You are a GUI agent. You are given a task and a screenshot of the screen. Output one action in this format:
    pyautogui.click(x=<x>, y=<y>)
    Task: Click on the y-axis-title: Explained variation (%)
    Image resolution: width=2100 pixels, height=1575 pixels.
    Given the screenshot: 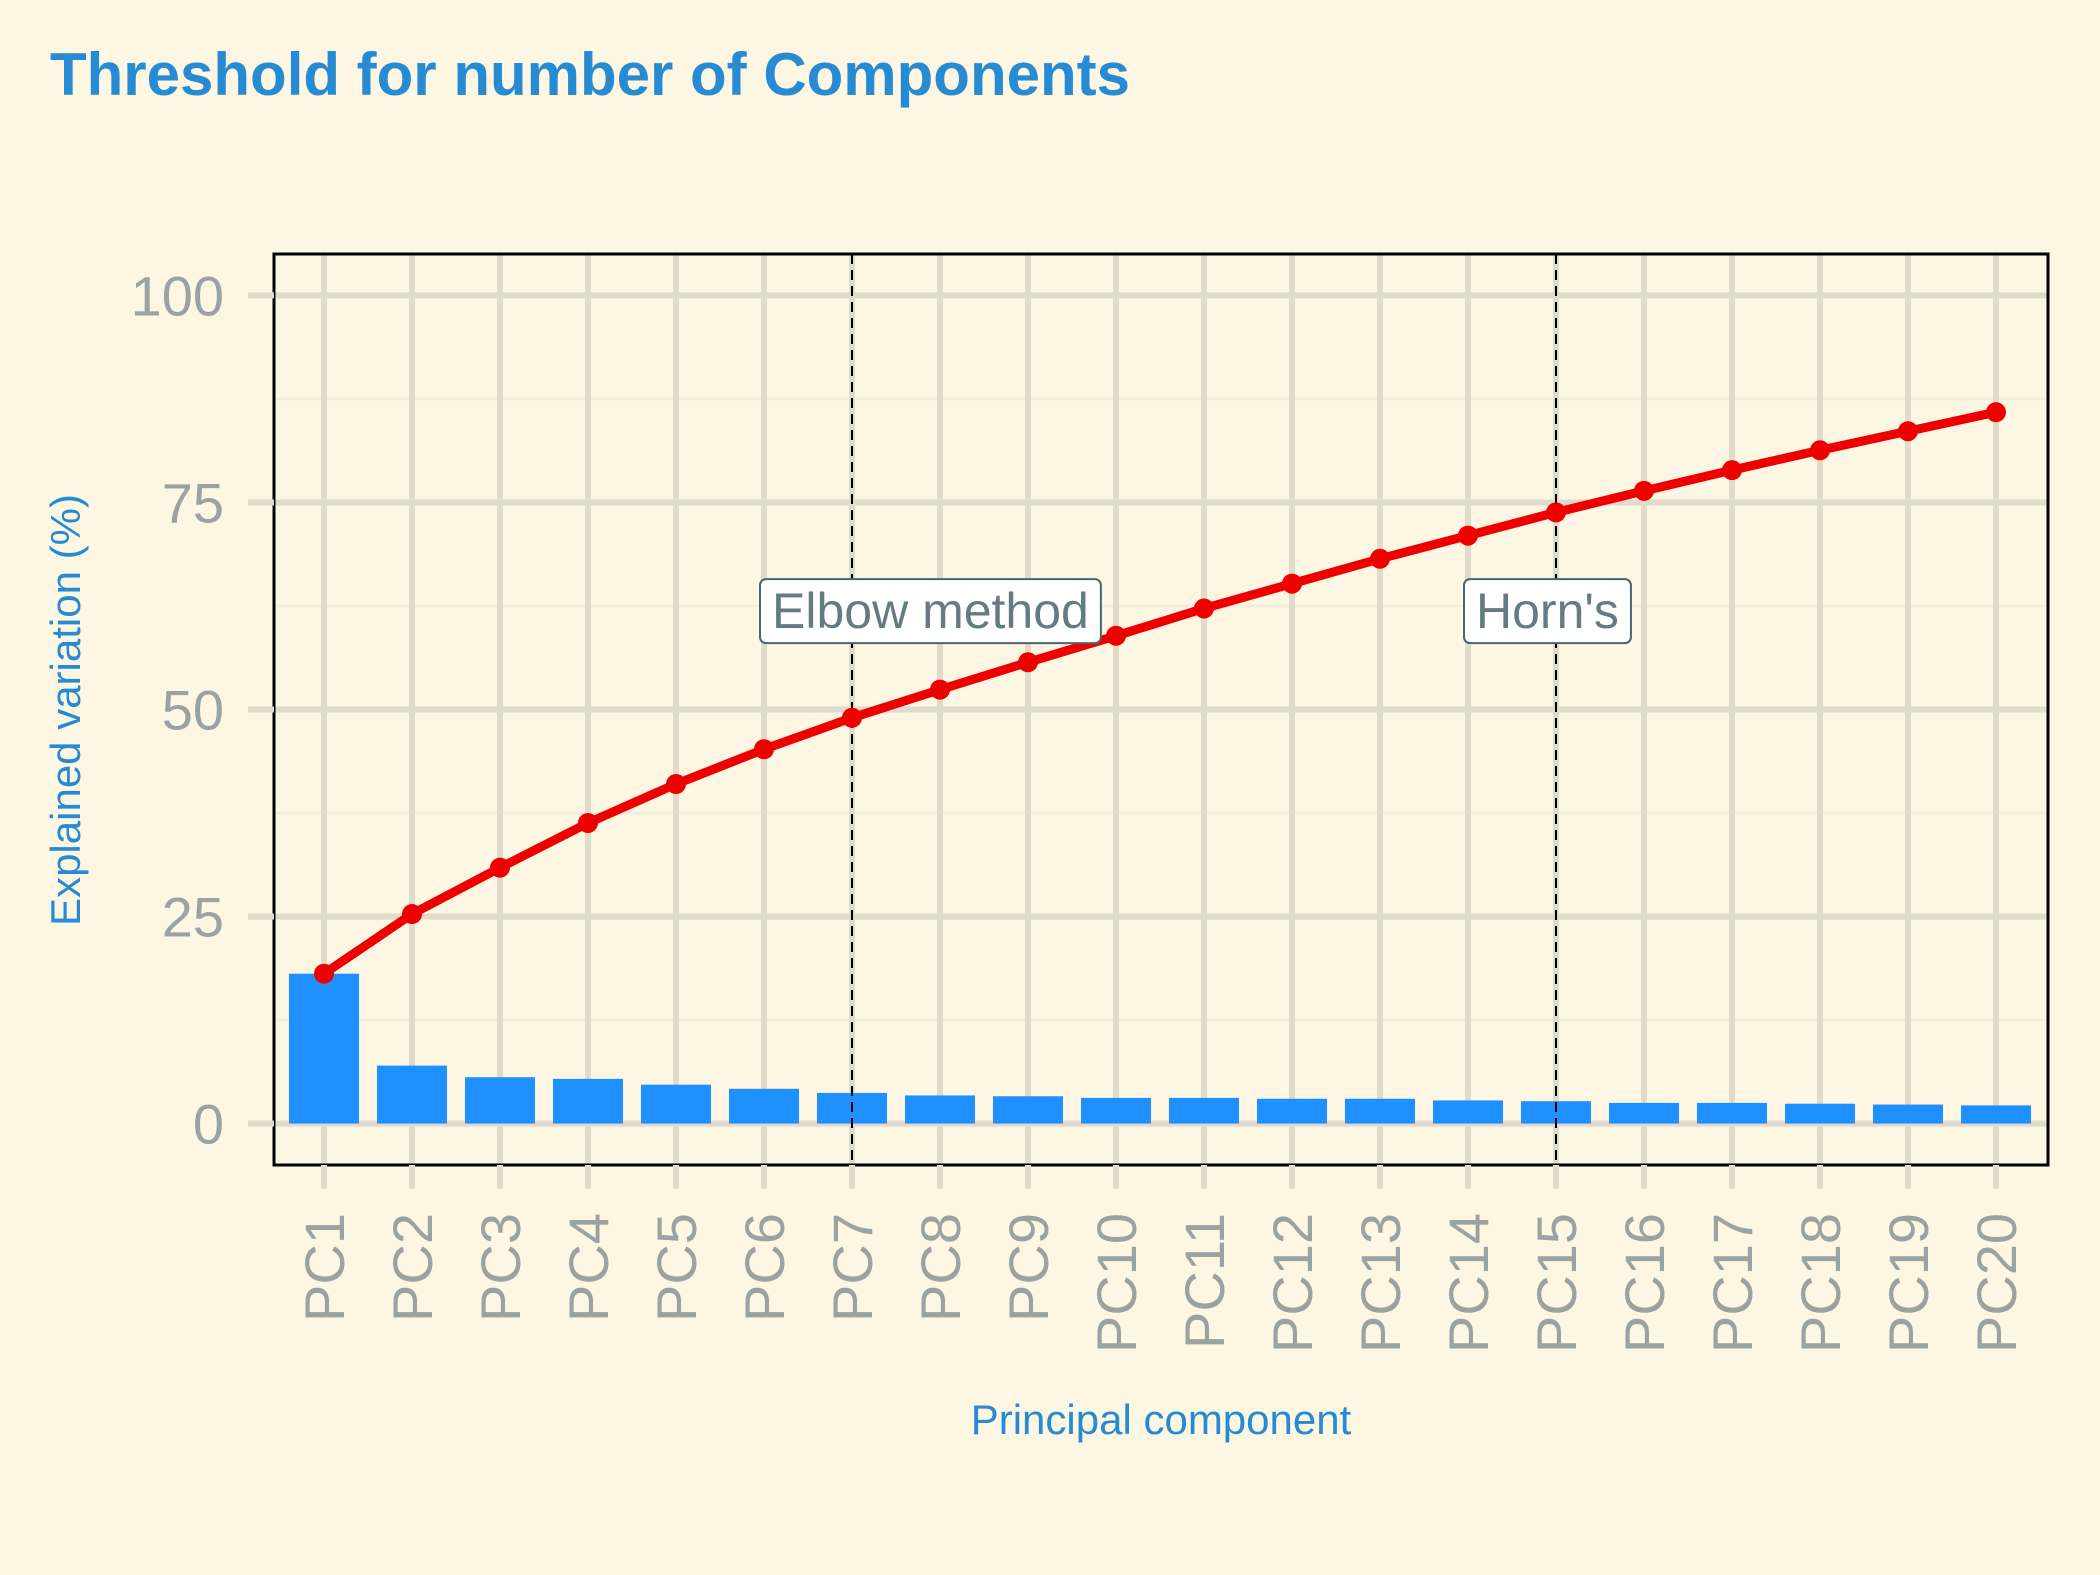 What is the action you would take?
    pyautogui.click(x=65, y=710)
    